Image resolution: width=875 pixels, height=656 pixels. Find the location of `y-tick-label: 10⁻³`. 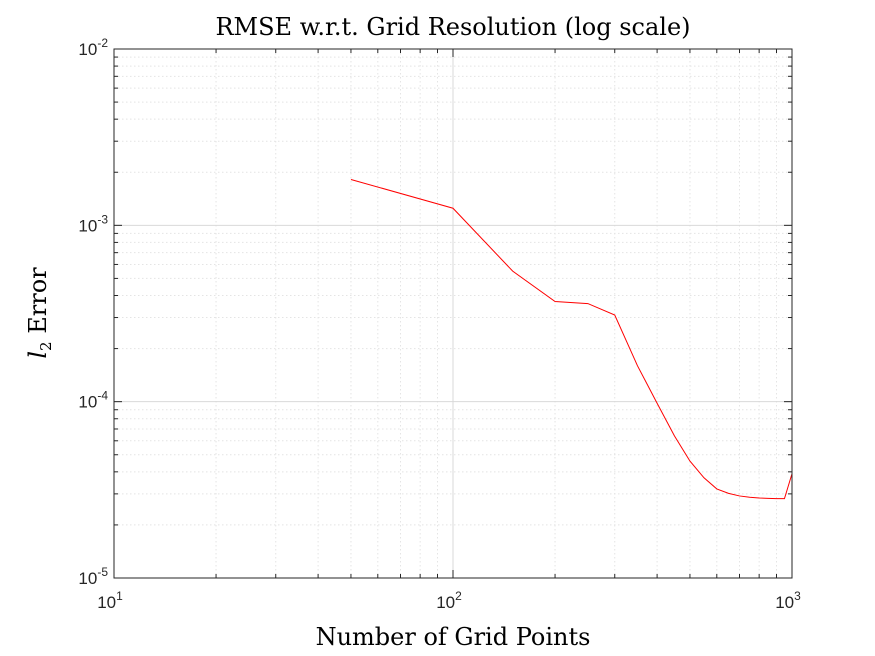

y-tick-label: 10⁻³ is located at coordinates (93, 223).